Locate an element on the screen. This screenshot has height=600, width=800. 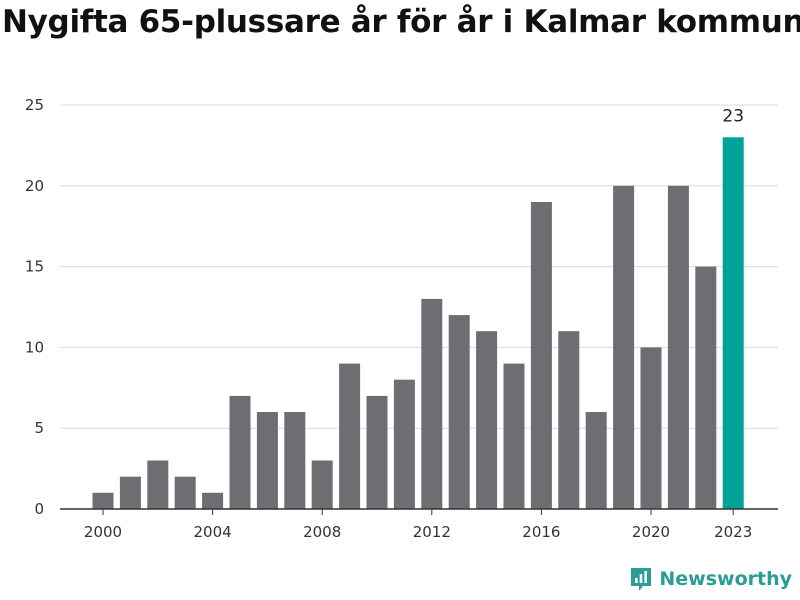
bar-2007 is located at coordinates (295, 460).